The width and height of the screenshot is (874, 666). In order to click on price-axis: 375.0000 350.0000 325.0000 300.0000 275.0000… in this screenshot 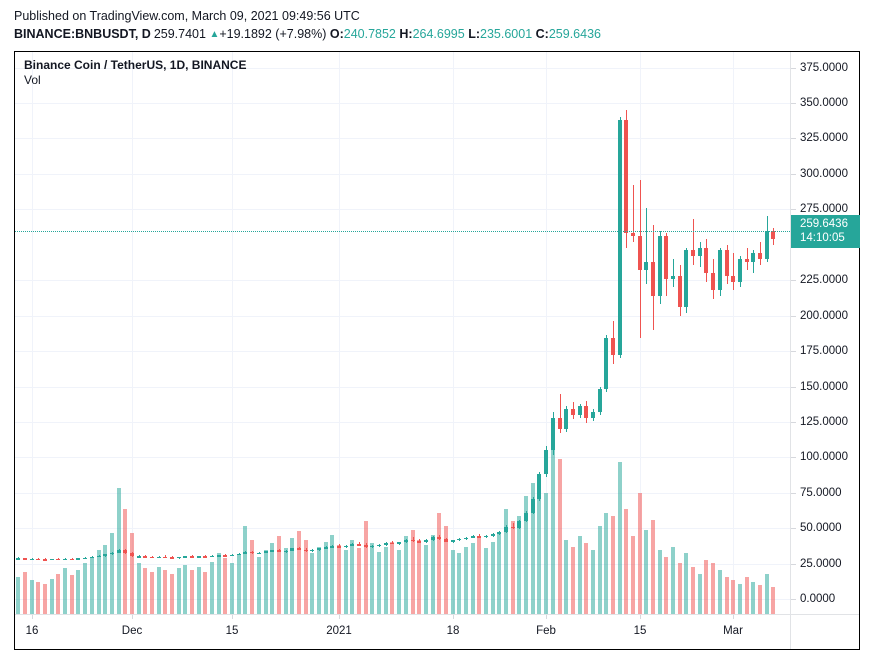, I will do `click(825, 333)`.